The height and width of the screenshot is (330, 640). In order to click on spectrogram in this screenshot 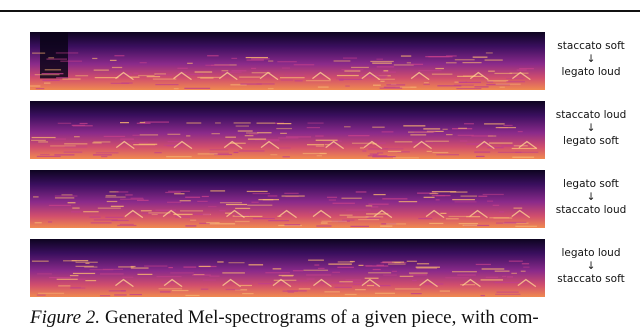, I will do `click(287, 61)`.